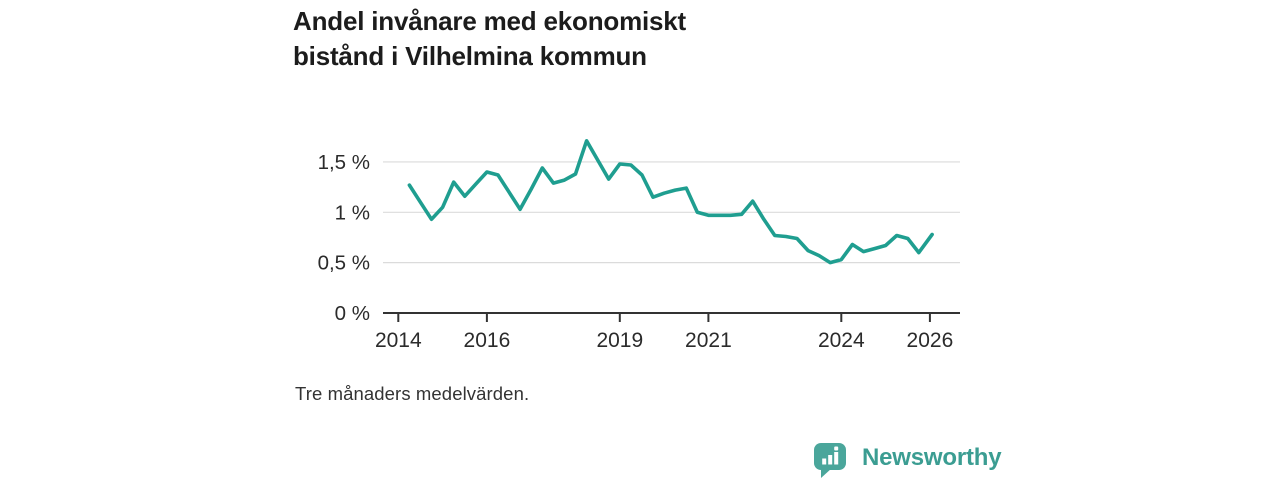 The width and height of the screenshot is (1280, 480). I want to click on newsworthy-logo: Newsworthy, so click(907, 461).